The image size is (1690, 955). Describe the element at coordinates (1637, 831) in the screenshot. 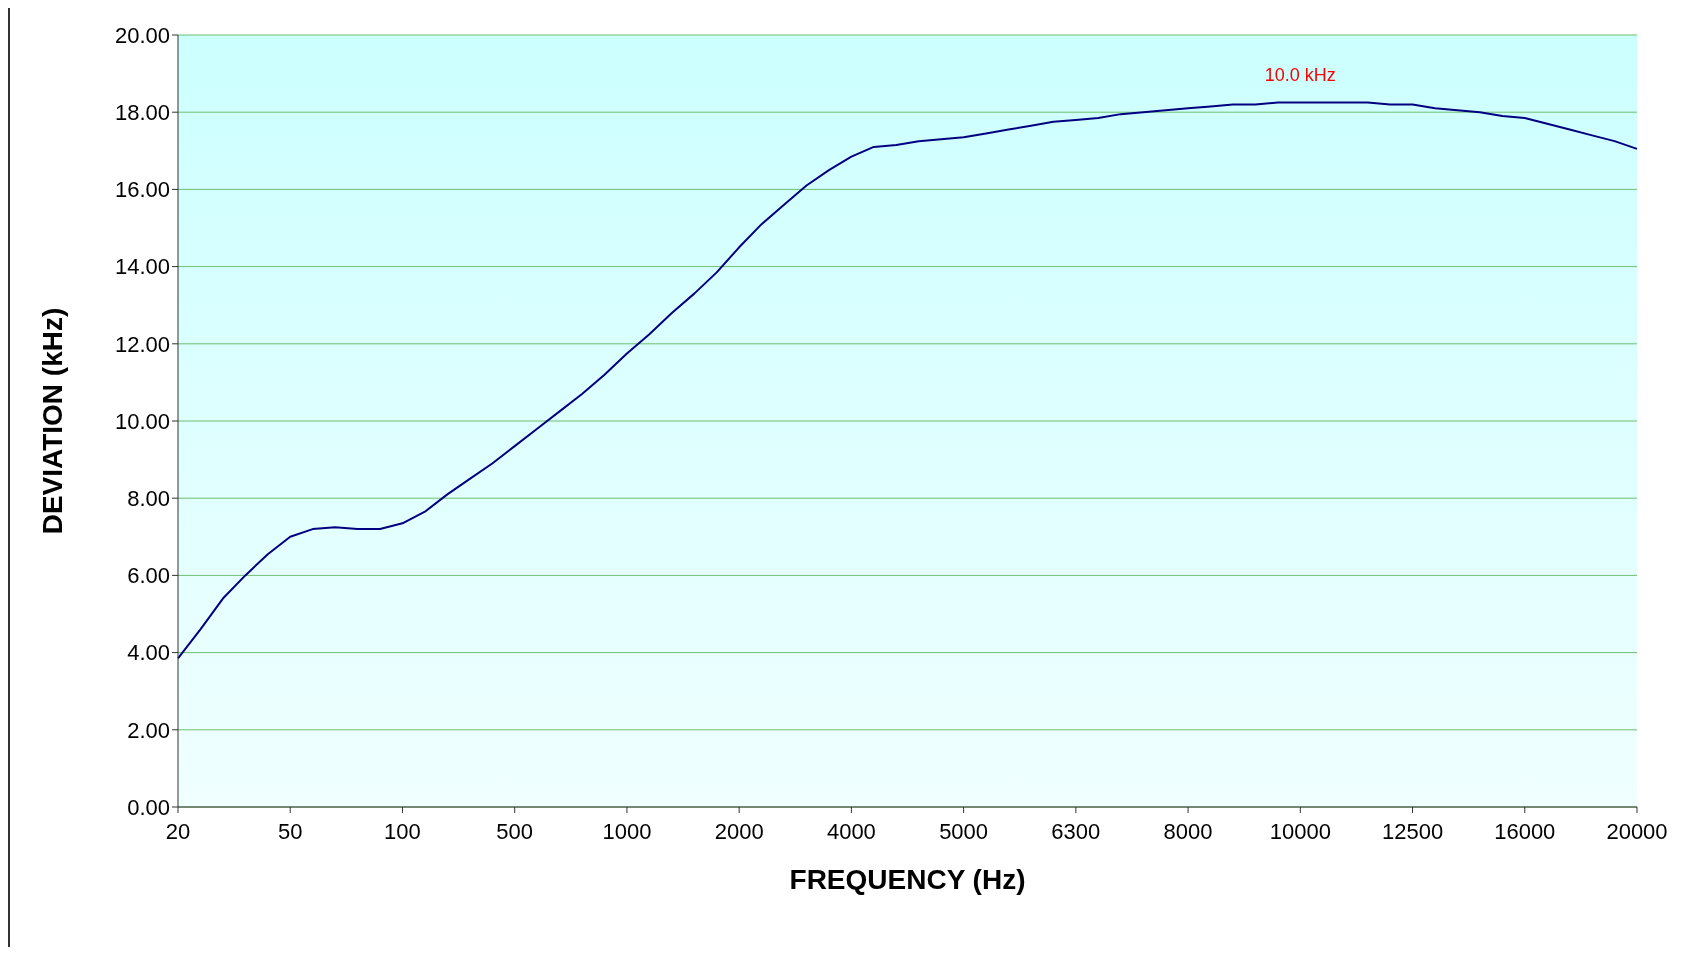

I see `x-tick-label: 20000` at that location.